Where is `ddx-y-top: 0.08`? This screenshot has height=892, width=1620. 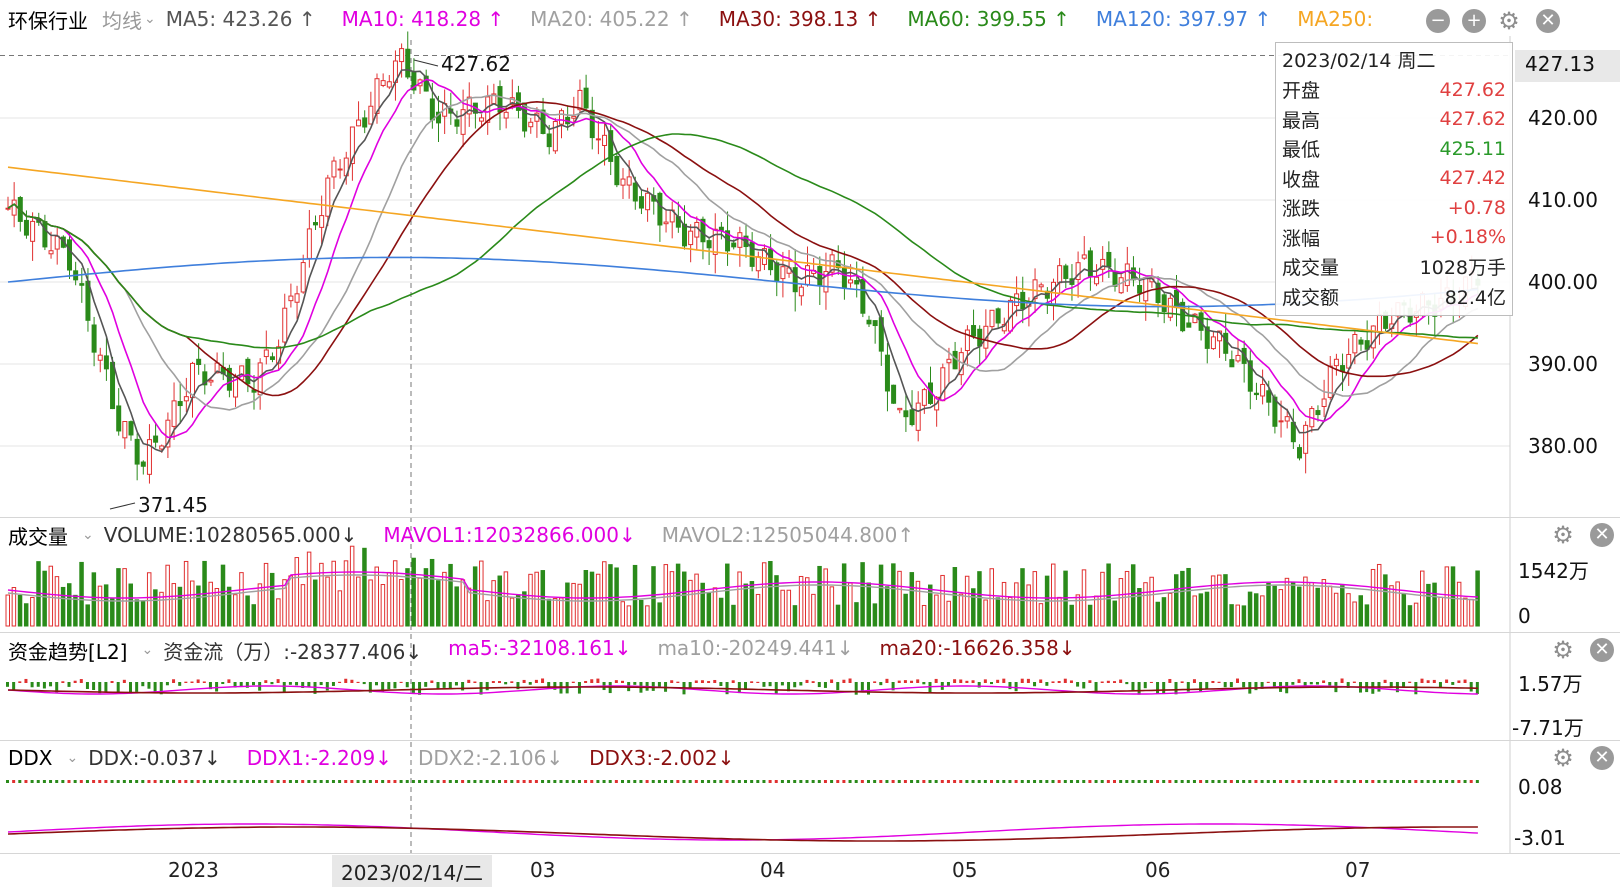 ddx-y-top: 0.08 is located at coordinates (1540, 787).